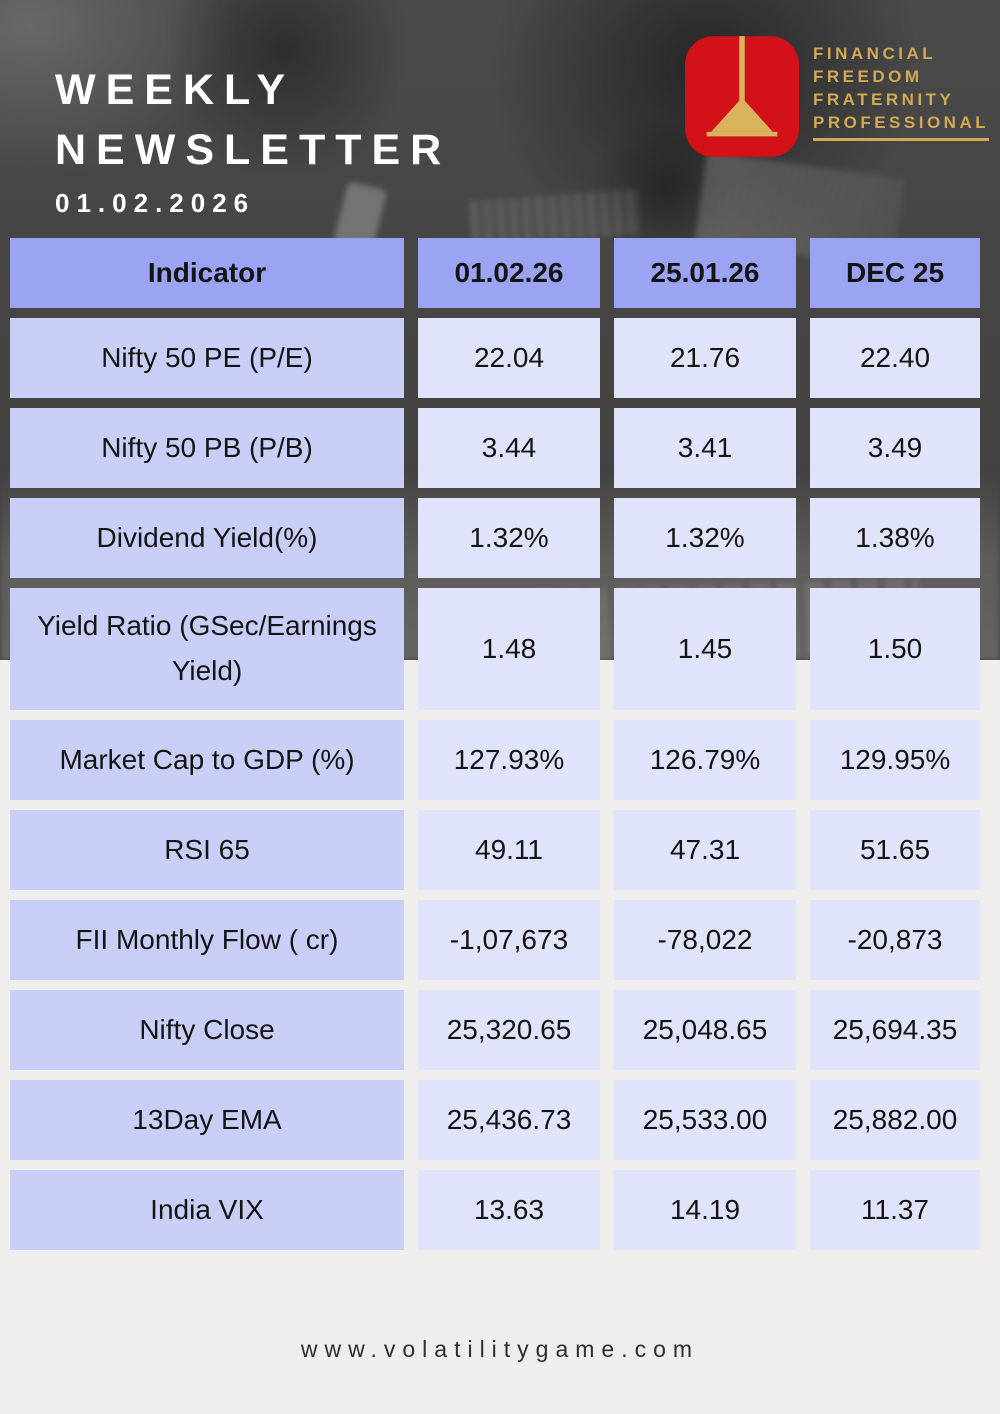  I want to click on column-header-indicator: Indicator, so click(207, 273).